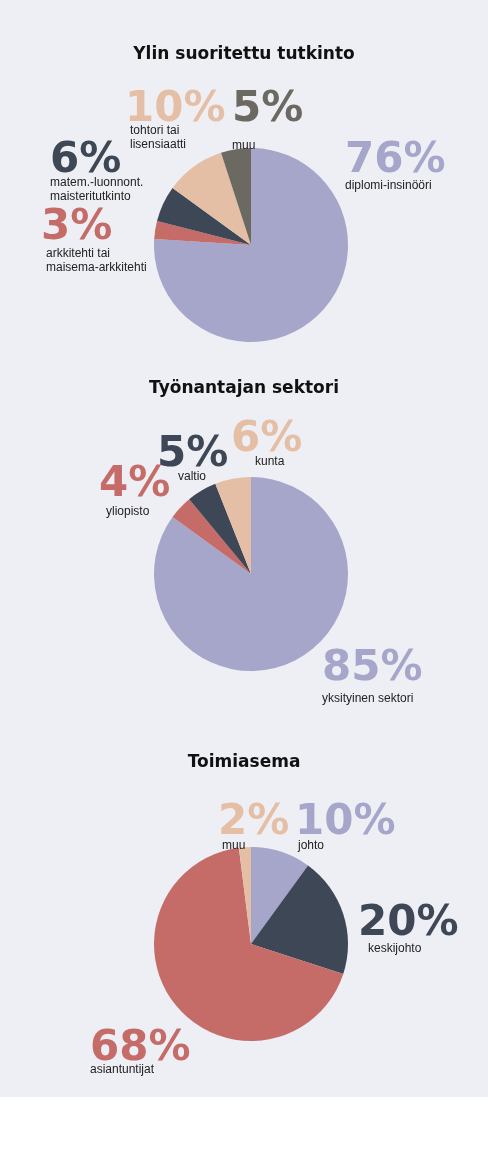 The height and width of the screenshot is (1160, 488). Describe the element at coordinates (97, 189) in the screenshot. I see `slice-label: matem.-luonnont. maisteritutkinto` at that location.